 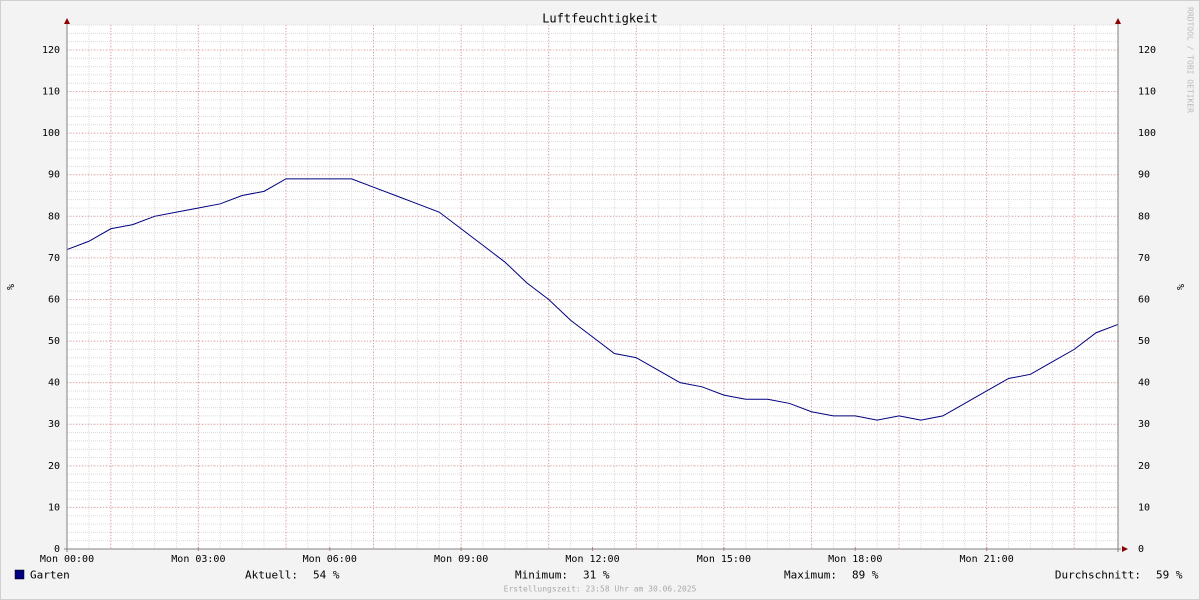 I want to click on y2-tick-label: 50, so click(x=1144, y=341).